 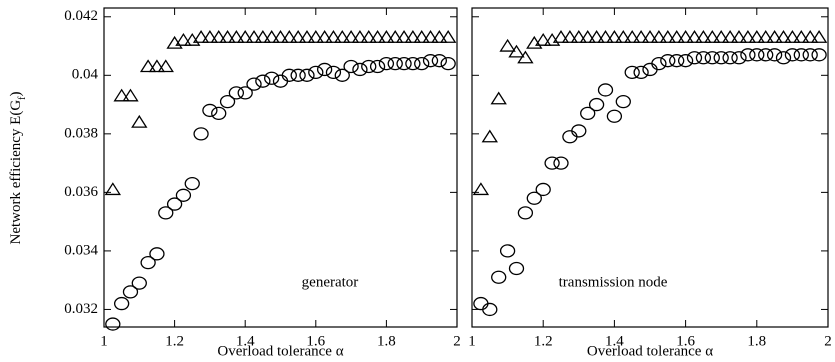 I want to click on x-tick-label: 1.8, so click(x=386, y=341).